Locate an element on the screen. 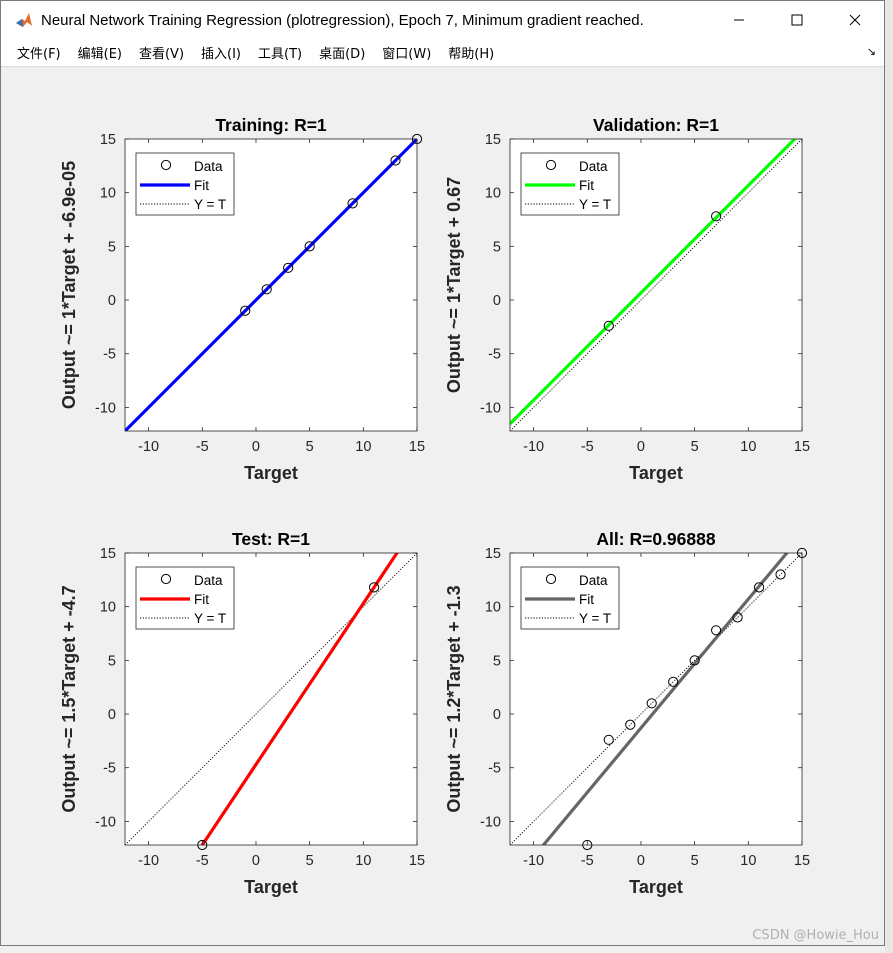 The image size is (893, 953). maximize-button is located at coordinates (797, 20).